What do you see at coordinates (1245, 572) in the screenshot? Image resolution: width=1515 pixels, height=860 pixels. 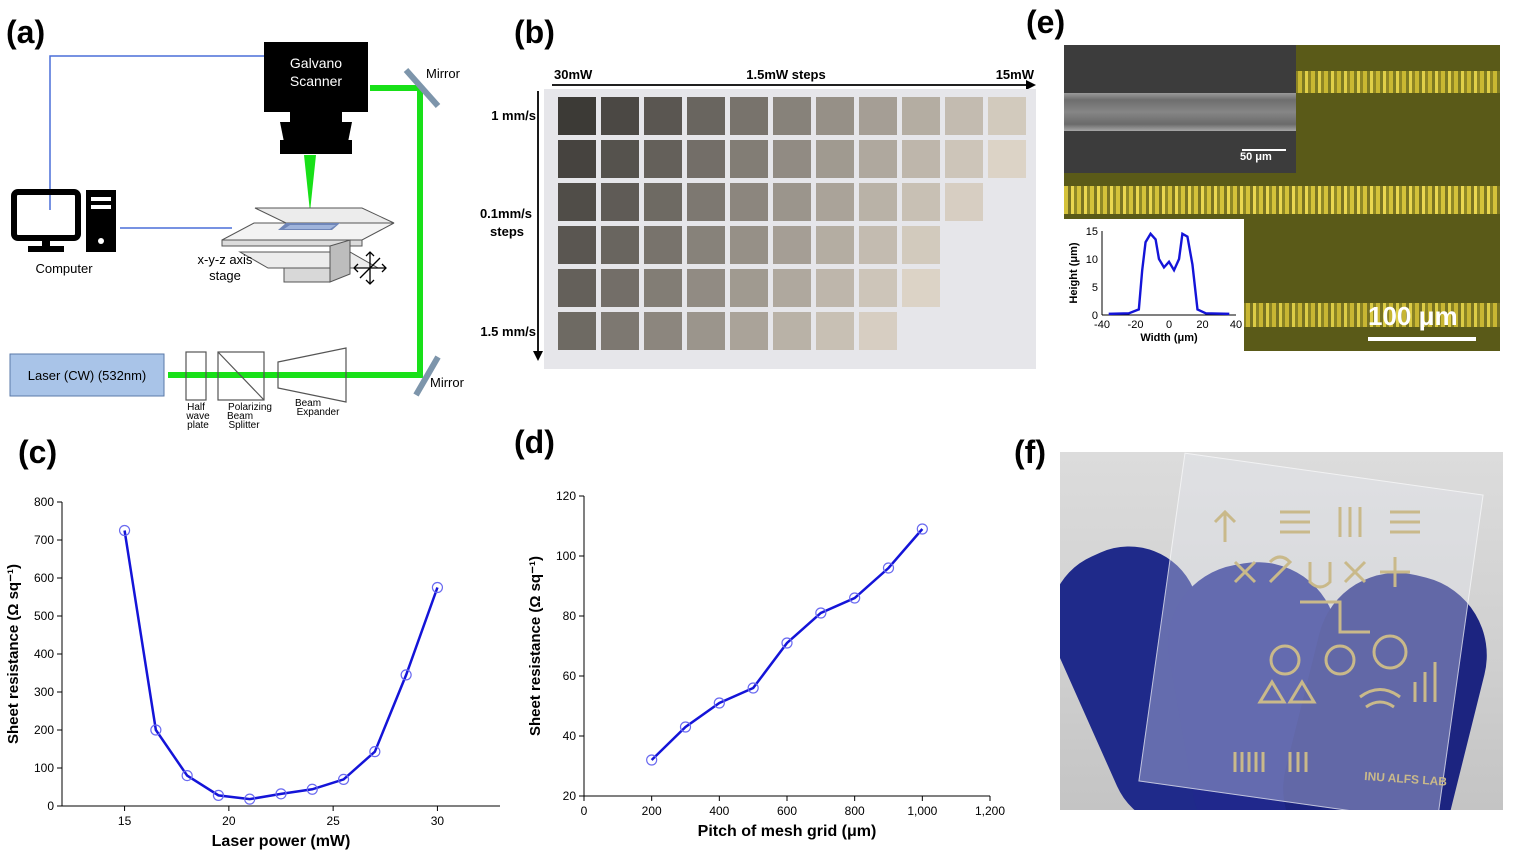 I see `cross-pattern` at bounding box center [1245, 572].